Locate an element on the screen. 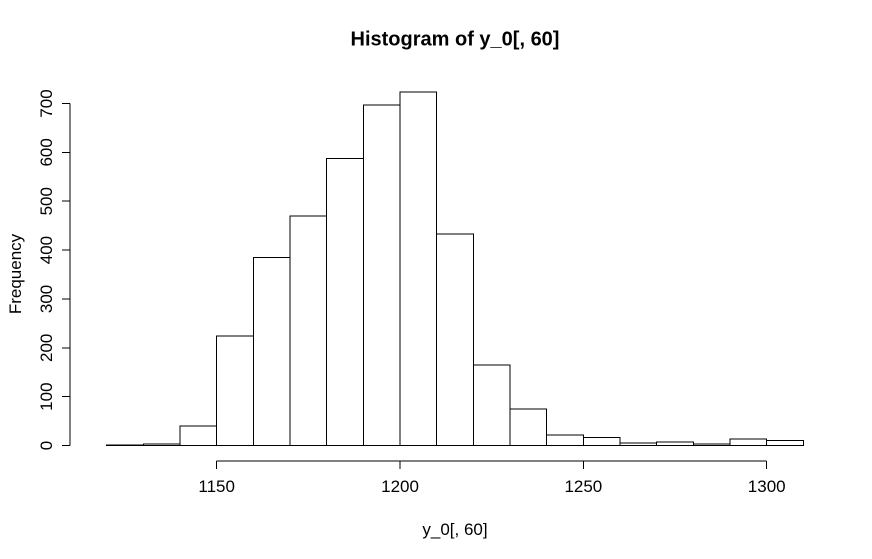  y-tick-label: 500 is located at coordinates (46, 201).